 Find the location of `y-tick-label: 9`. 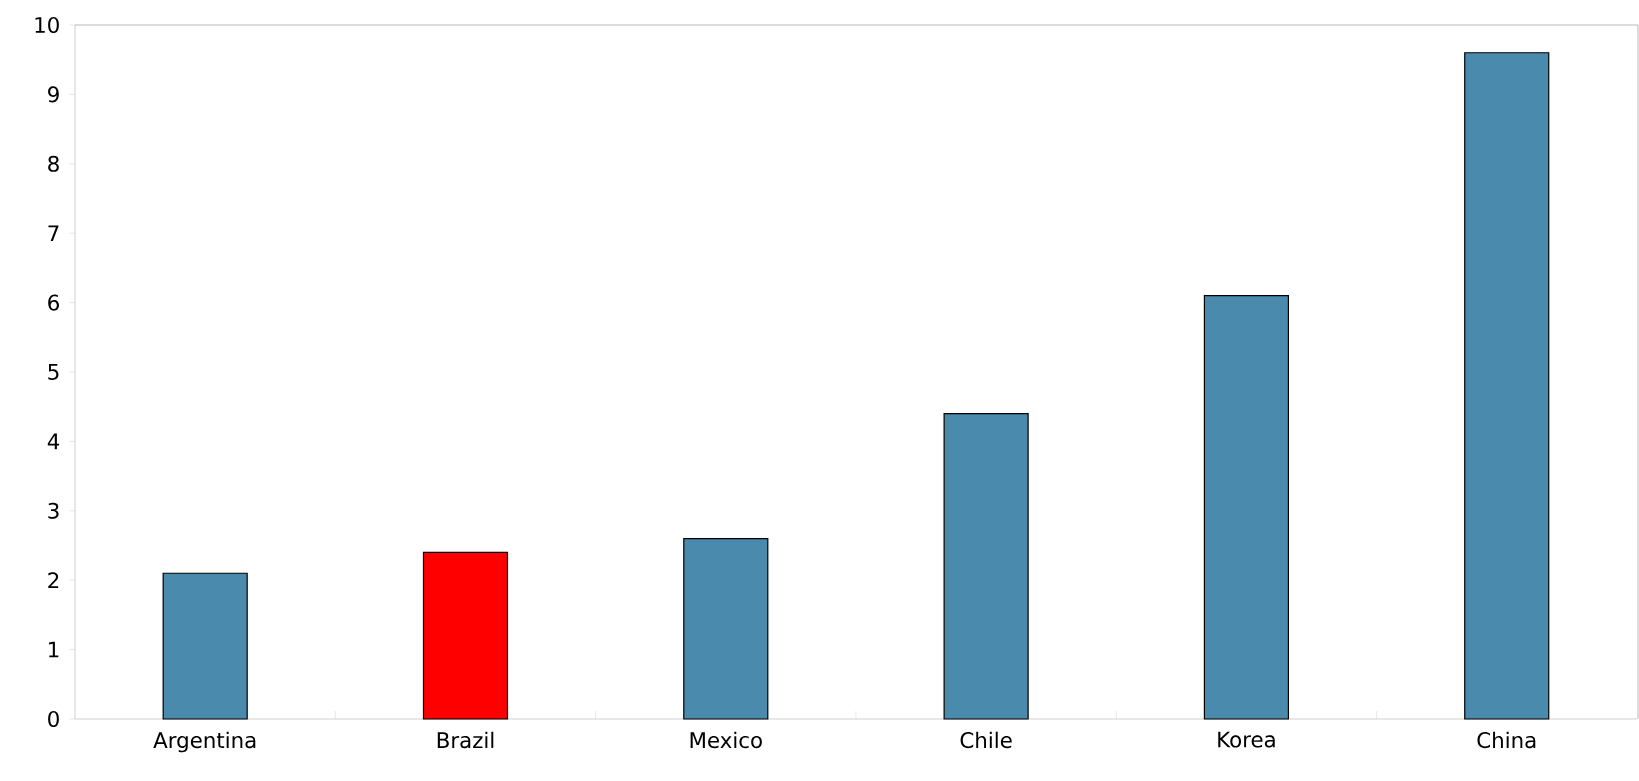

y-tick-label: 9 is located at coordinates (53, 94).